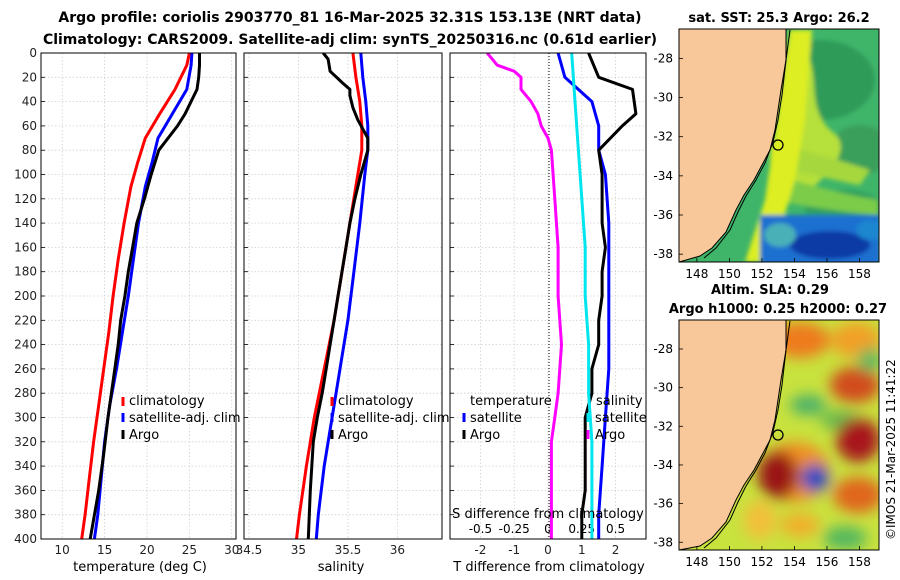  What do you see at coordinates (29, 77) in the screenshot?
I see `depth-tick-label: 20` at bounding box center [29, 77].